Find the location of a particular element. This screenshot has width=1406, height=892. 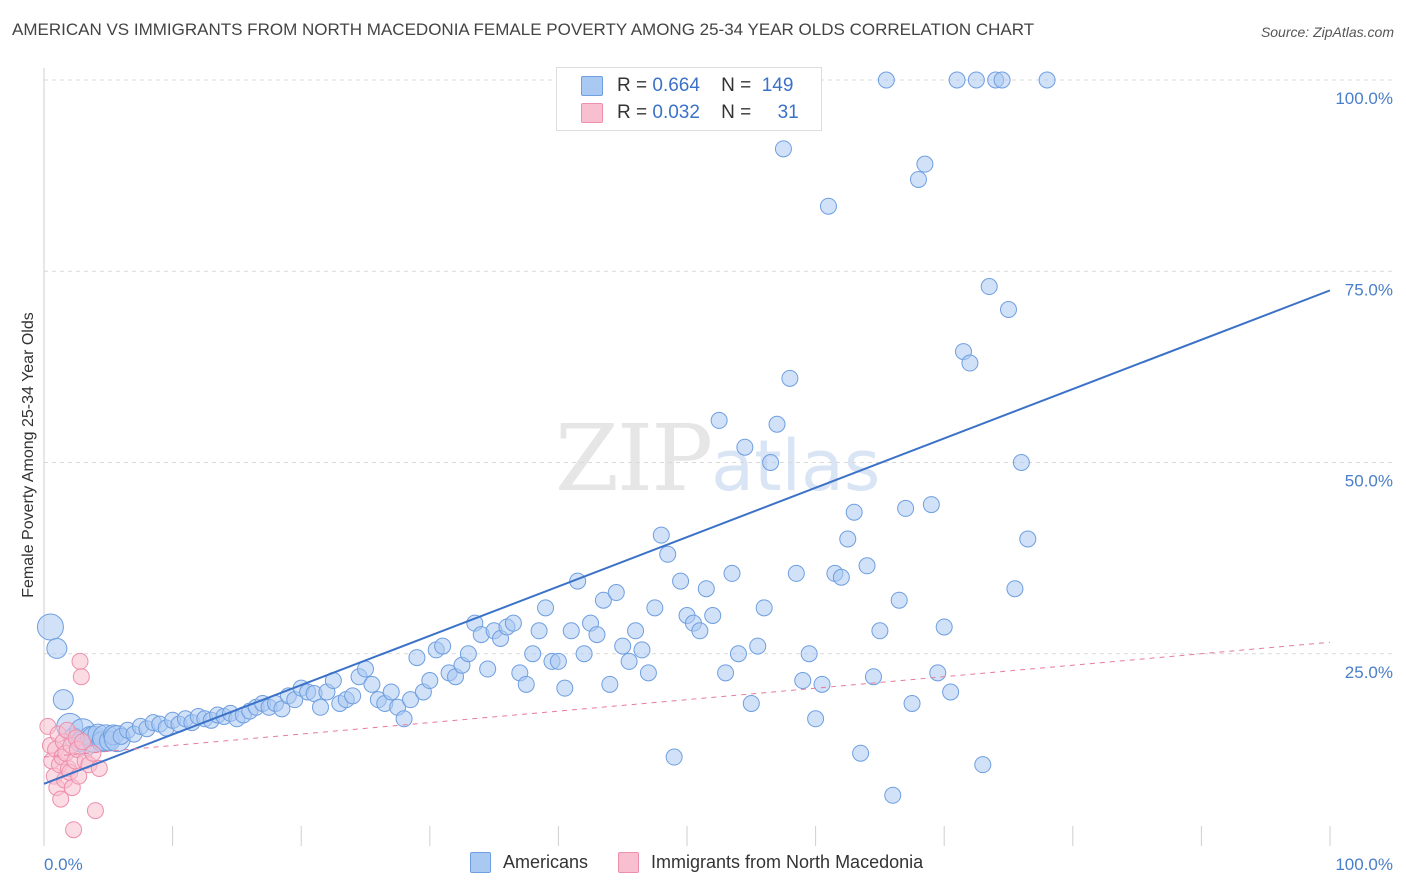

series-legend-north-macedonia: Immigrants from North Macedonia is located at coordinates (770, 862).